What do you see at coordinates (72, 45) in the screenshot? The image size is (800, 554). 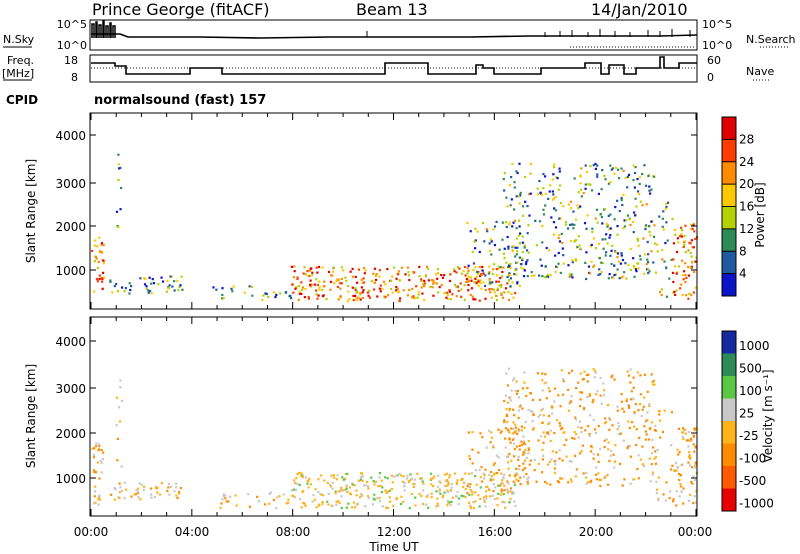 I see `sky-tick-bottom: 10^0` at bounding box center [72, 45].